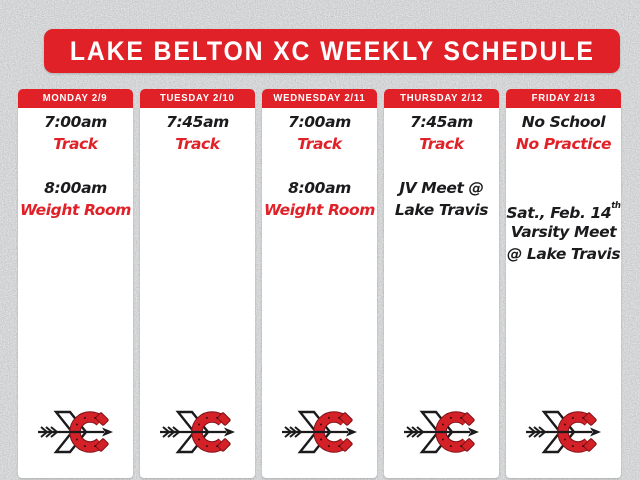 The image size is (640, 480). What do you see at coordinates (563, 122) in the screenshot?
I see `schedule-line: No School` at bounding box center [563, 122].